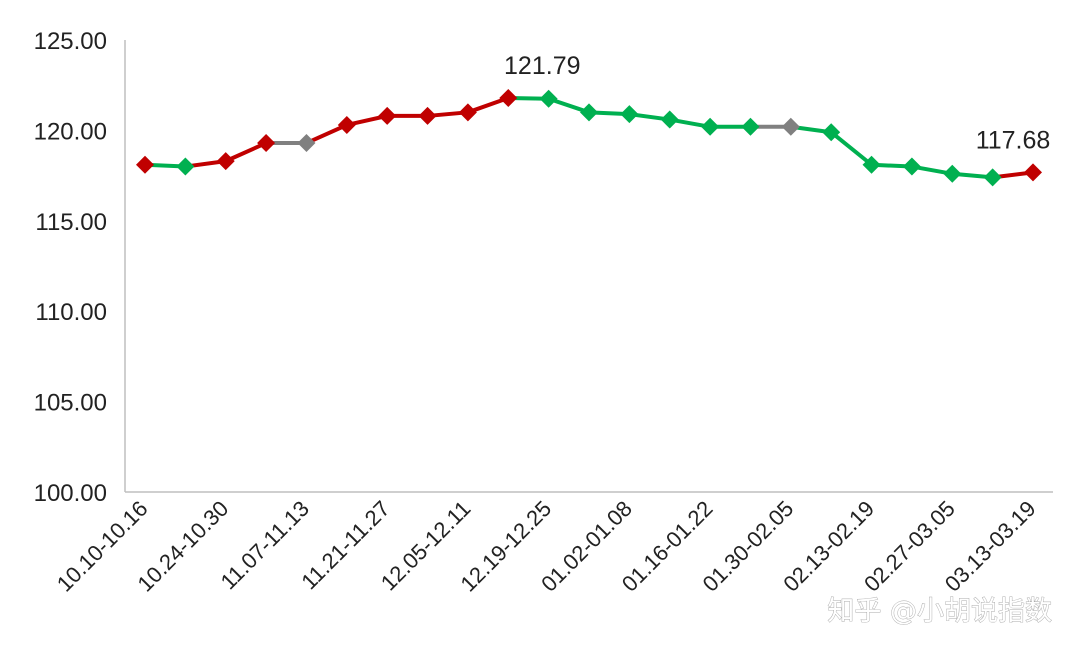 The width and height of the screenshot is (1080, 655). Describe the element at coordinates (70, 131) in the screenshot. I see `y-tick-label: 120.00` at that location.